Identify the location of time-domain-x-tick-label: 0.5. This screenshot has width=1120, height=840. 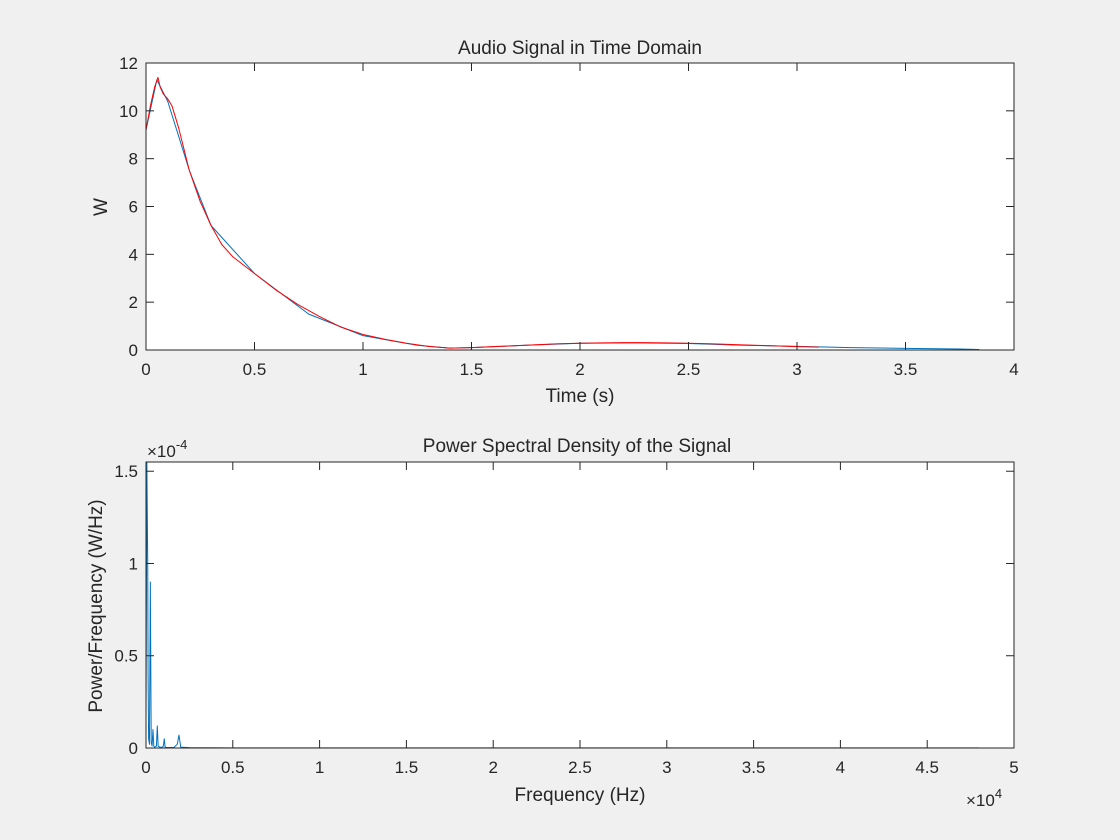
(255, 369).